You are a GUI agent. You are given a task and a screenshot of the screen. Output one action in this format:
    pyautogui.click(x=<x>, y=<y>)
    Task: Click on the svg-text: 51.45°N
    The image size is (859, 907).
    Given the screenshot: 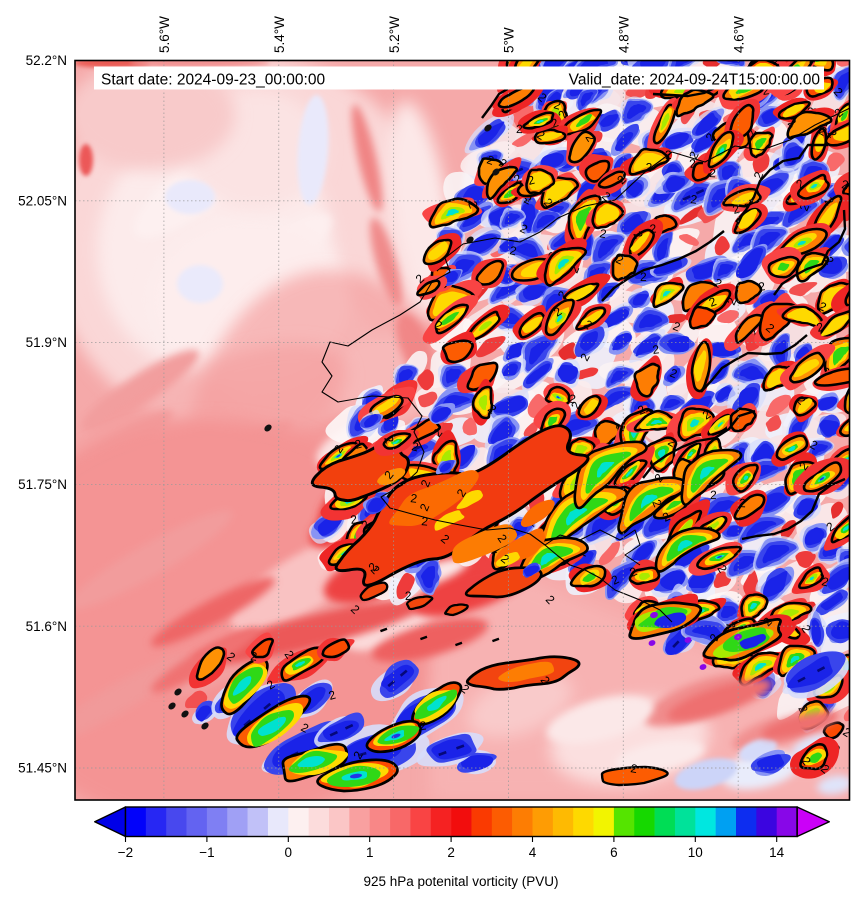 What is the action you would take?
    pyautogui.click(x=42, y=768)
    